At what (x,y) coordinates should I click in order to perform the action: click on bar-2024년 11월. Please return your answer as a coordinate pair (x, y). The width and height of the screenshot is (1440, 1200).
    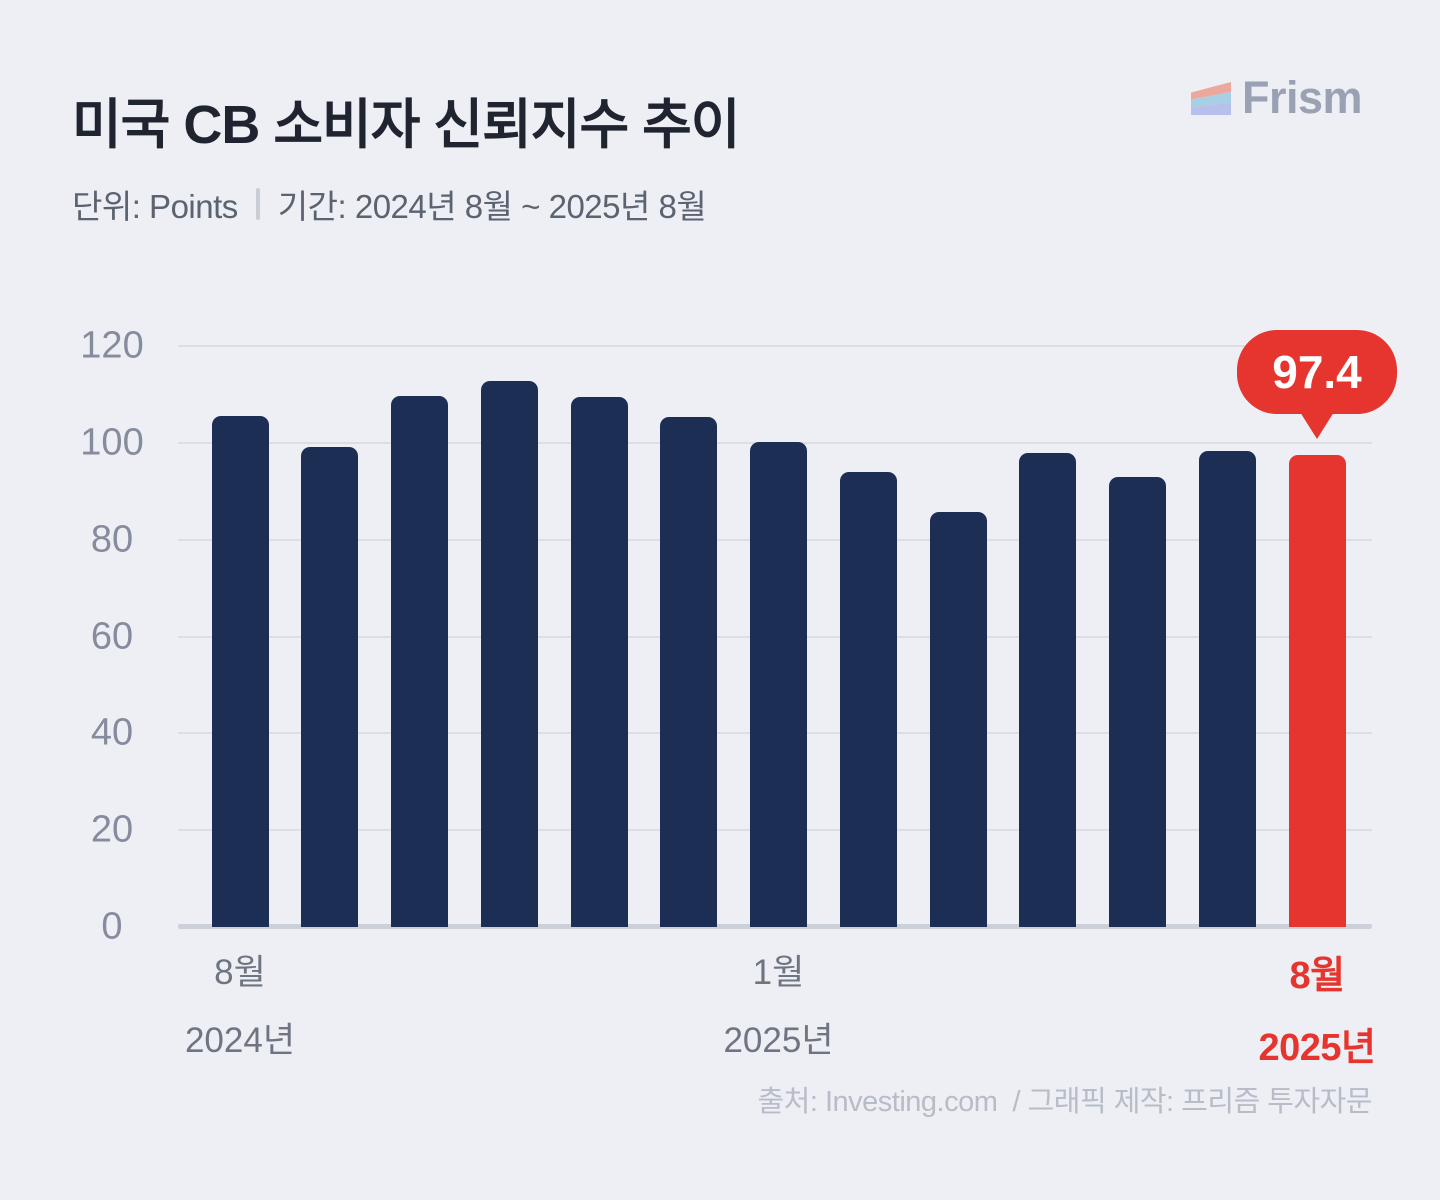
    Looking at the image, I should click on (509, 653).